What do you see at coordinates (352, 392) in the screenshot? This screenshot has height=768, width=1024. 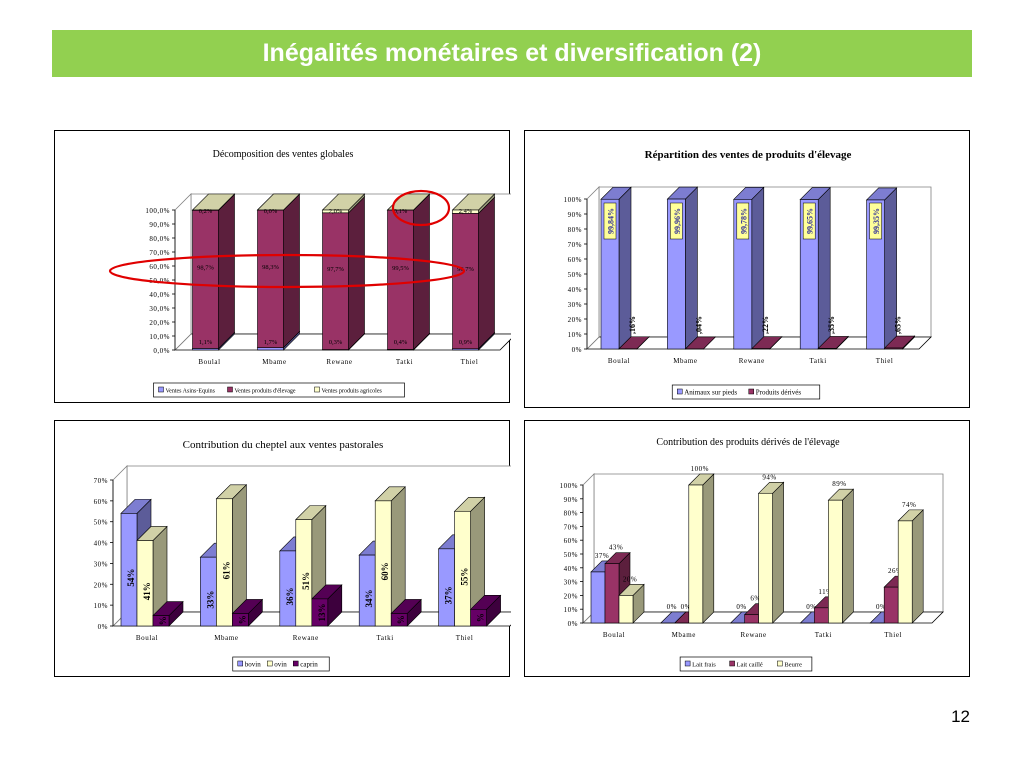 I see `sales-breakdown-legend-entry: Ventes produits agricoles` at bounding box center [352, 392].